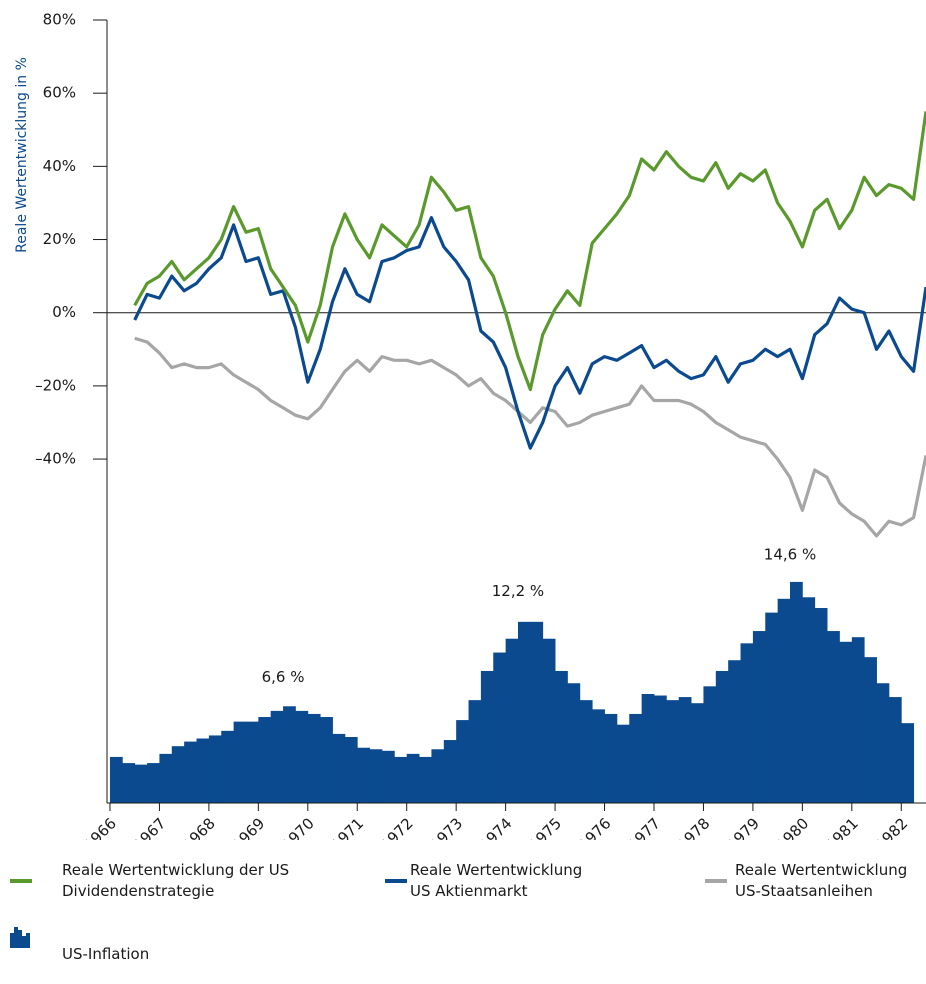 This screenshot has width=926, height=984. I want to click on y-axis-label: Reale Wertentwicklung in %, so click(22, 155).